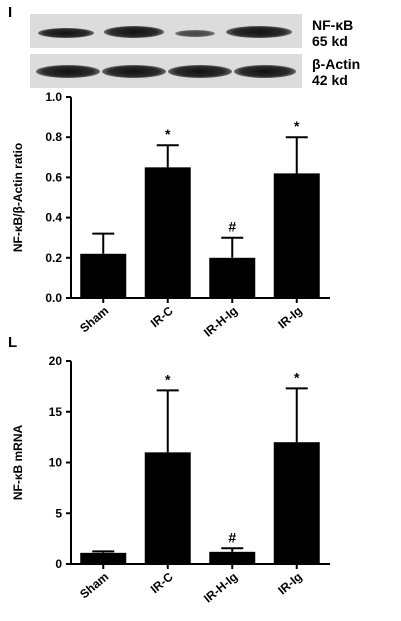 Image resolution: width=401 pixels, height=621 pixels. I want to click on y-tick-label: 0.4, so click(53, 218).